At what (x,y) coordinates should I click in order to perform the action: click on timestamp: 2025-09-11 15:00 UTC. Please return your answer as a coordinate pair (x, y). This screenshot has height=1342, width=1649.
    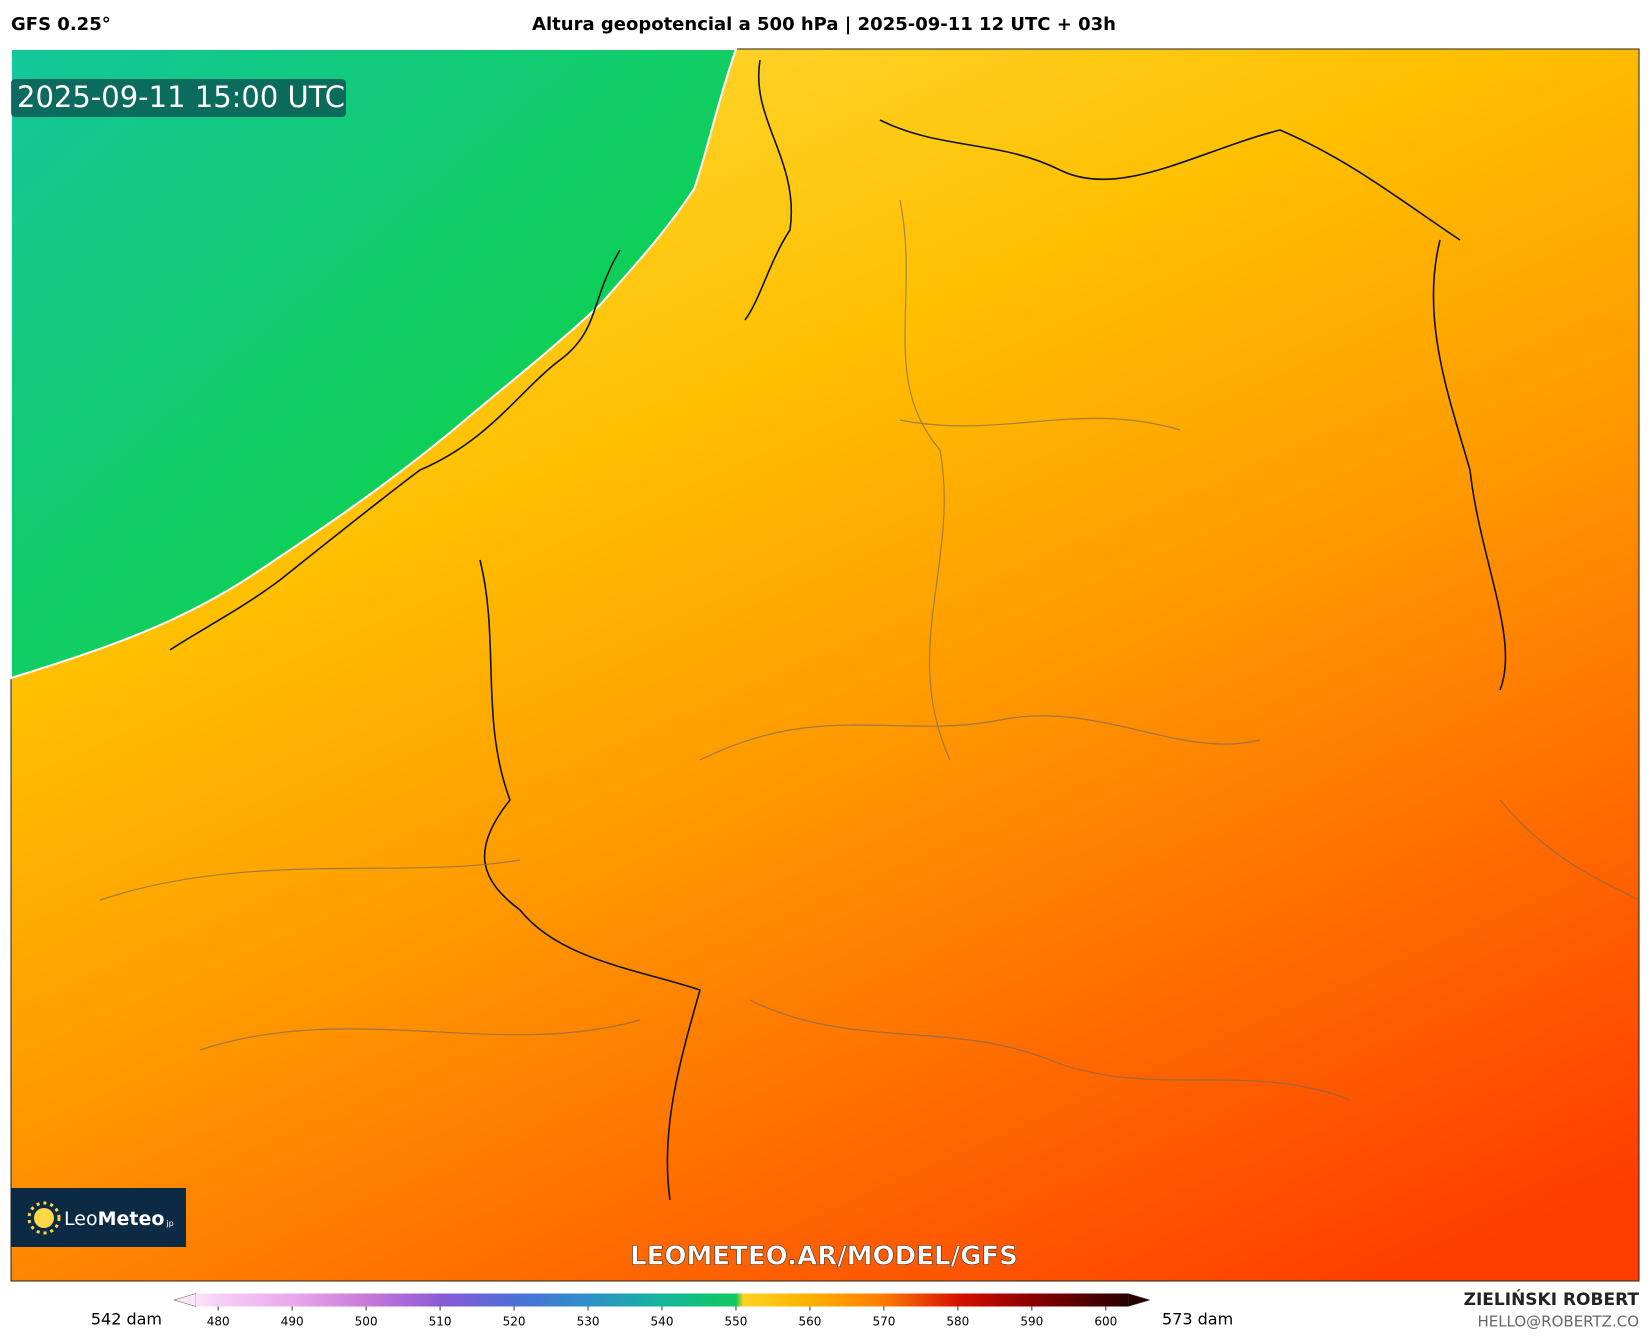
    Looking at the image, I should click on (181, 97).